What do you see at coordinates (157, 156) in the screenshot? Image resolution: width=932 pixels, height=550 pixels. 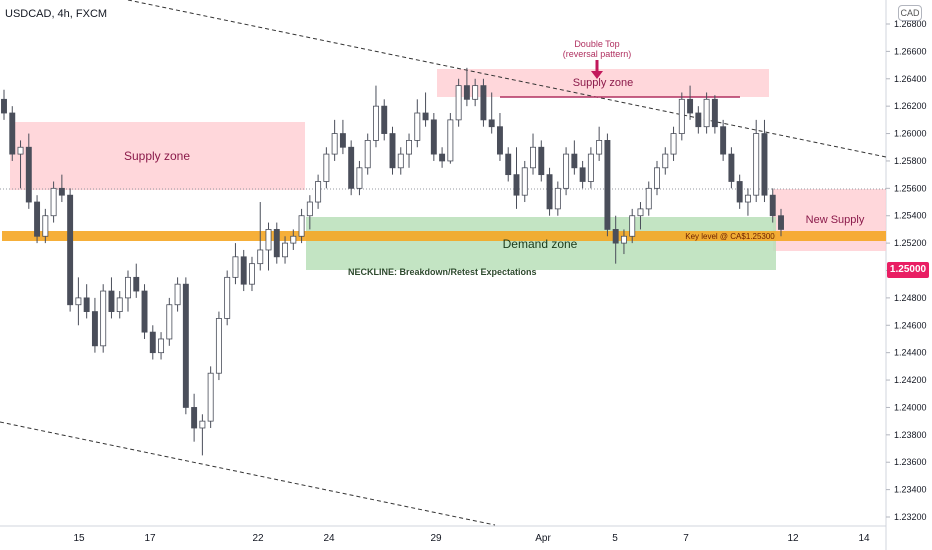 I see `supply-zone-left` at bounding box center [157, 156].